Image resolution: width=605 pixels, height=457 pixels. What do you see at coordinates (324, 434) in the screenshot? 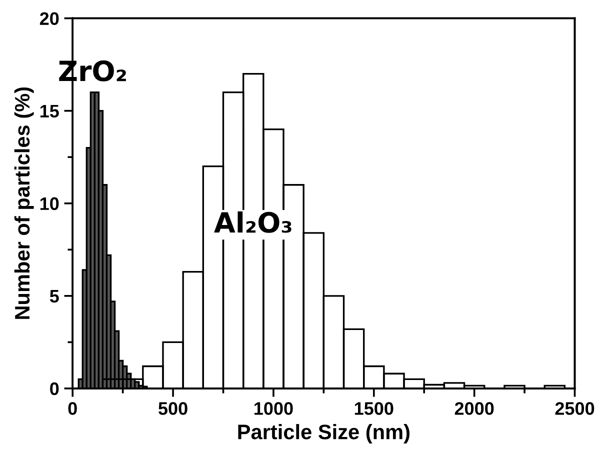
I see `x-axis-title: Particle Size (nm)` at bounding box center [324, 434].